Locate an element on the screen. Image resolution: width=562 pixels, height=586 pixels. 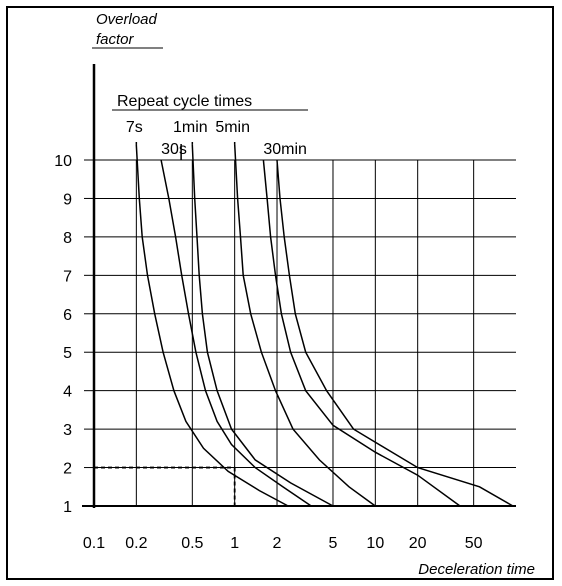
x-tick-label: 5 is located at coordinates (333, 543).